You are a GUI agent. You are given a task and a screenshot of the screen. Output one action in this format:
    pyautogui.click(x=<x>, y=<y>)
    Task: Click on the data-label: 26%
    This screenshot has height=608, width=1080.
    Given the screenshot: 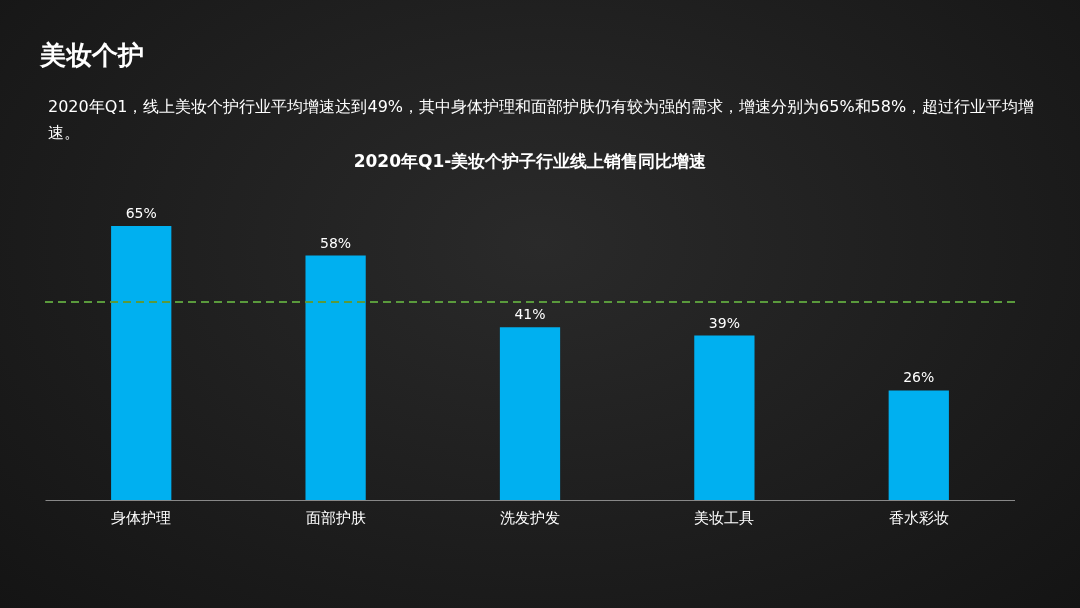 What is the action you would take?
    pyautogui.click(x=919, y=377)
    